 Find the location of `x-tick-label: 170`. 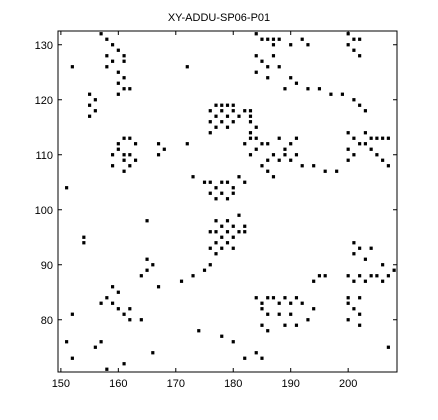

x-tick-label: 170 is located at coordinates (176, 384).